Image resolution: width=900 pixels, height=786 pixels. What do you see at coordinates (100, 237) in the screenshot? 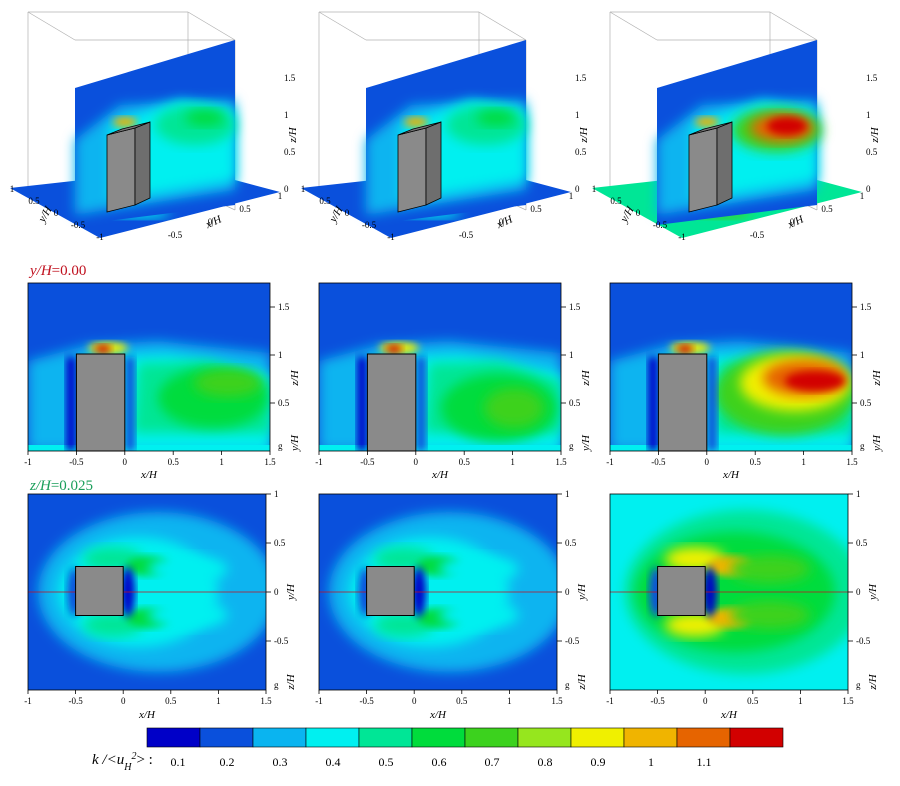
I see `y-tick-label: -1` at bounding box center [100, 237].